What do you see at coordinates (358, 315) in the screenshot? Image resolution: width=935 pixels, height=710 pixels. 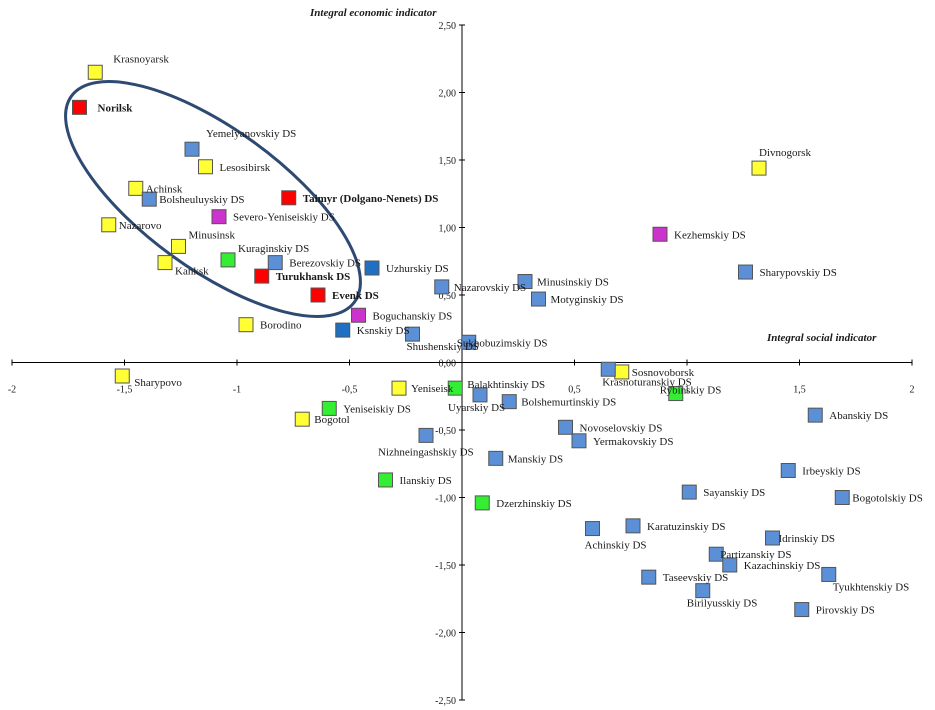 I see `point-marker-boguchanskiy-ds` at bounding box center [358, 315].